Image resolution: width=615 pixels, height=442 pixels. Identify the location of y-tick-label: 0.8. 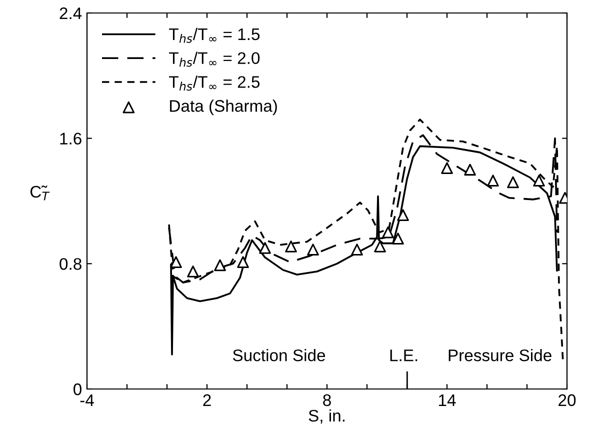
(71, 264).